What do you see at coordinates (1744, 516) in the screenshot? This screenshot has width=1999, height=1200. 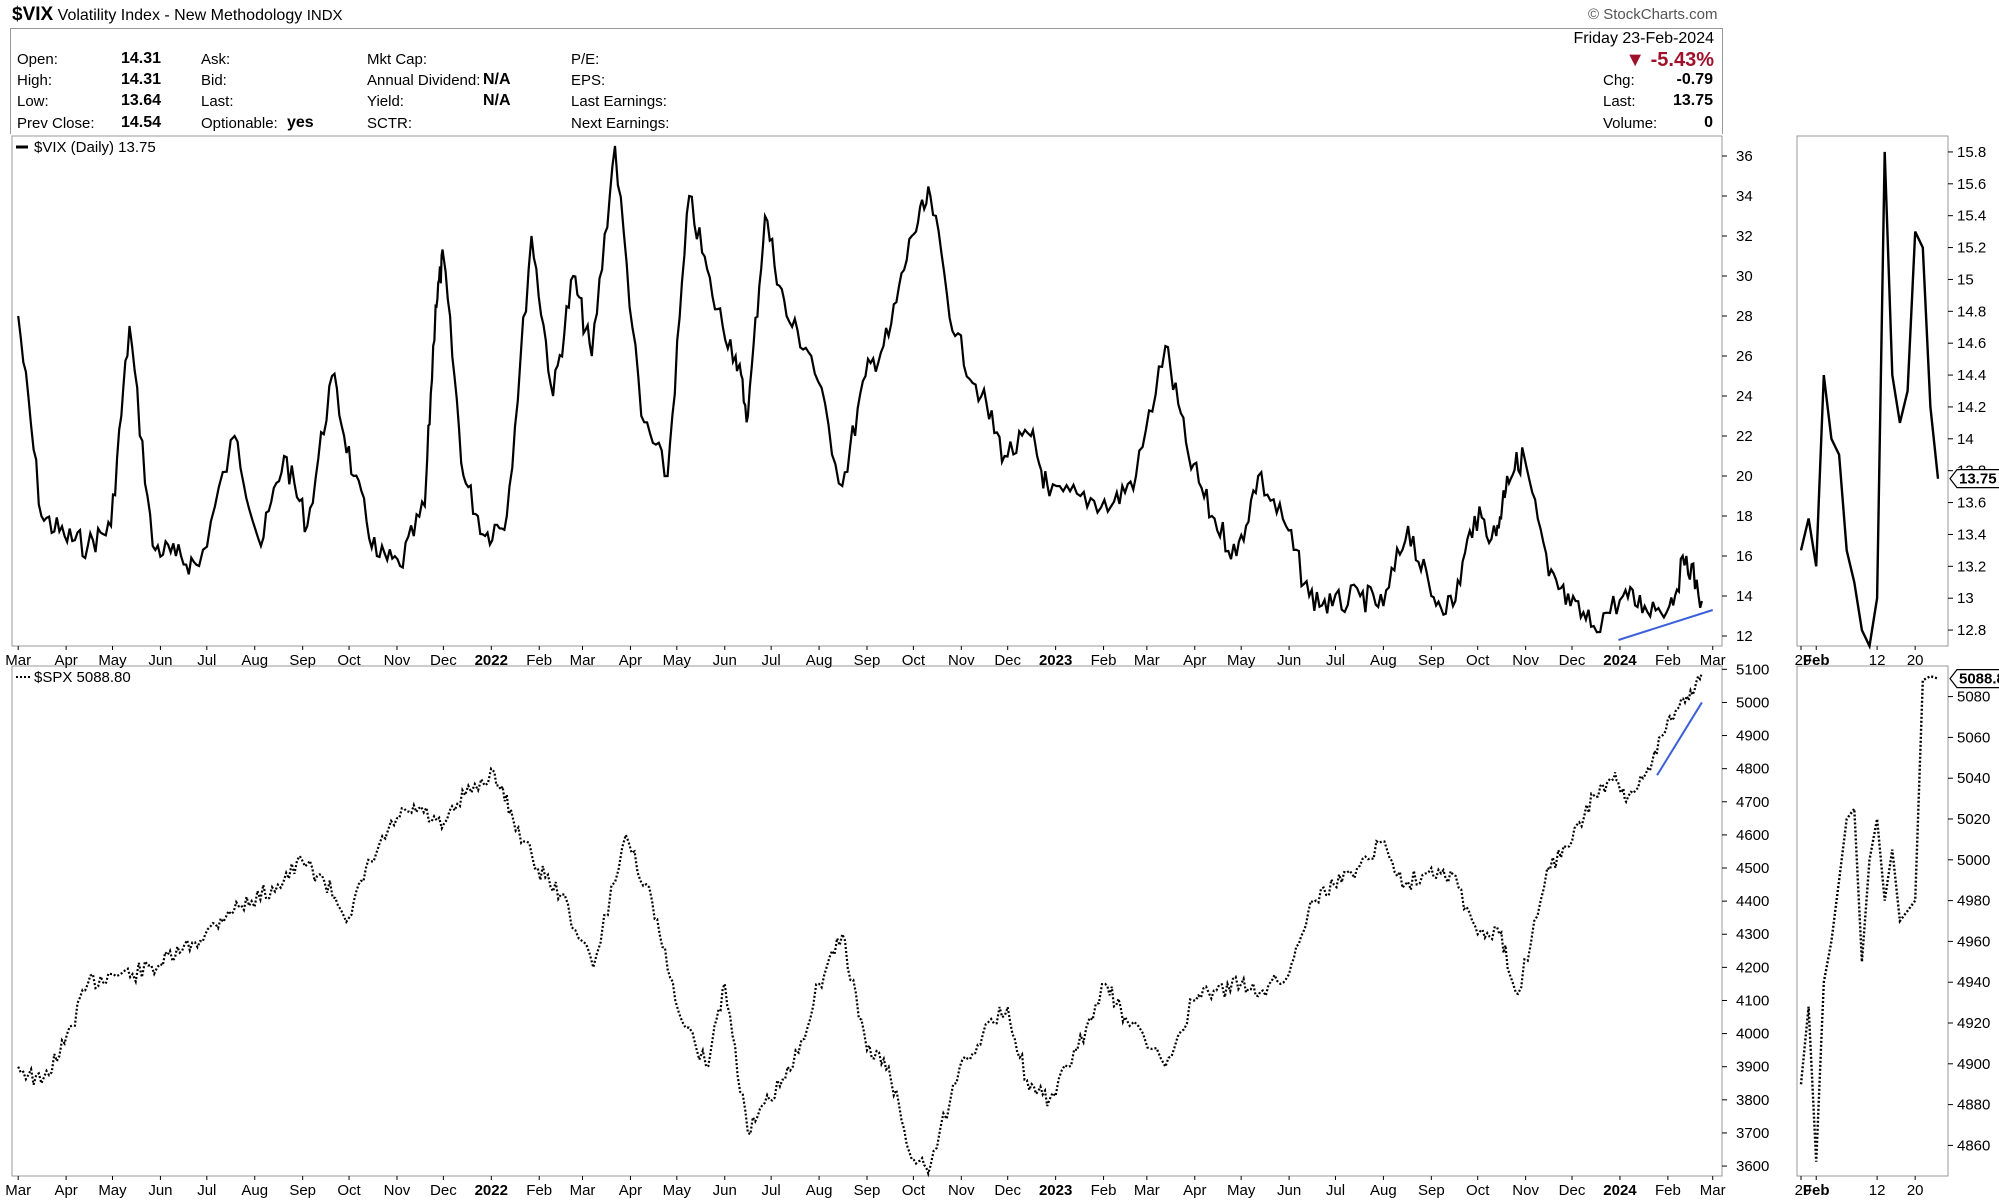 I see `y-tick-label: 18` at bounding box center [1744, 516].